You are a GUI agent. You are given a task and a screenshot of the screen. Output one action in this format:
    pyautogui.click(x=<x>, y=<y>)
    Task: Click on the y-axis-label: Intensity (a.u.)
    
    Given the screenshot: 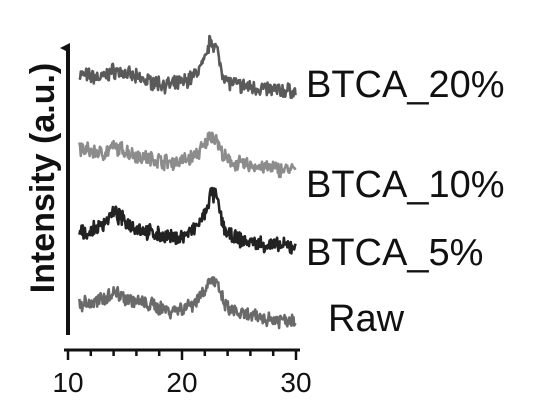 What is the action you would take?
    pyautogui.click(x=43, y=178)
    